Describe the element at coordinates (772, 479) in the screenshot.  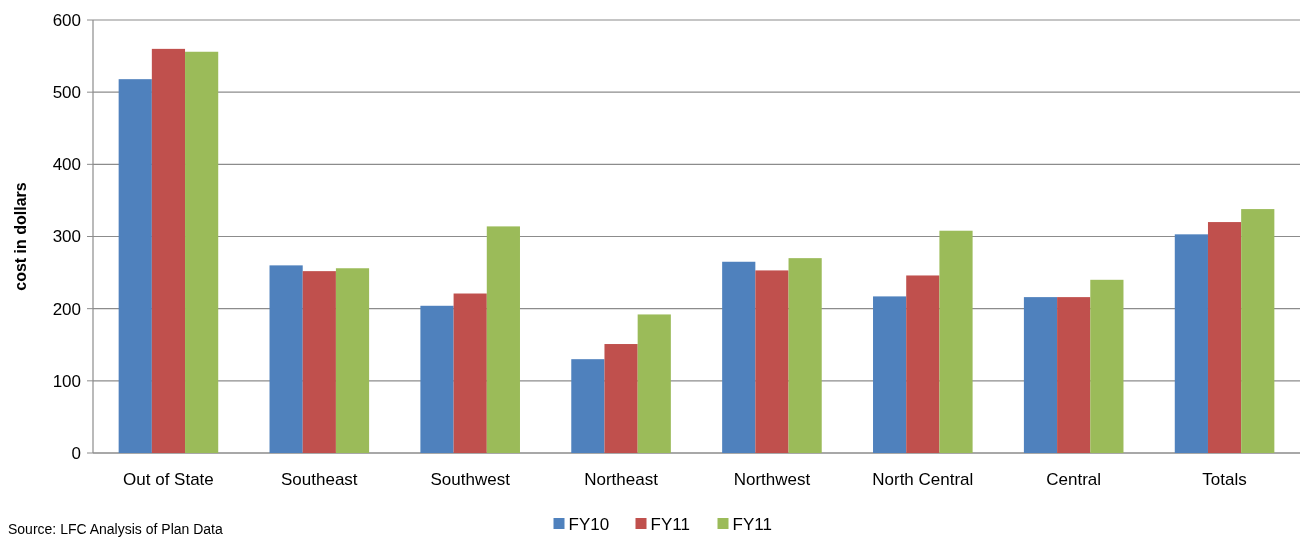
I see `x-tick-label: Northwest` at that location.